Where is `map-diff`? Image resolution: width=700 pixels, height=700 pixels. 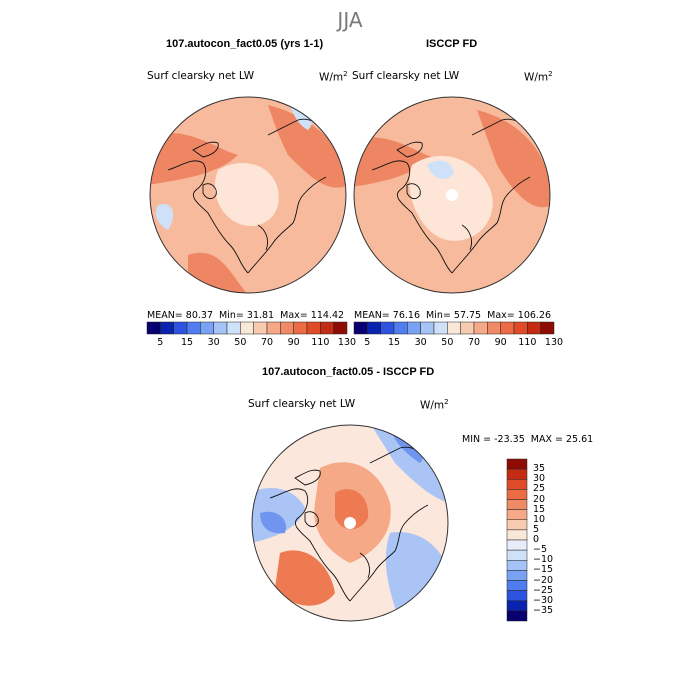 map-diff is located at coordinates (350, 523).